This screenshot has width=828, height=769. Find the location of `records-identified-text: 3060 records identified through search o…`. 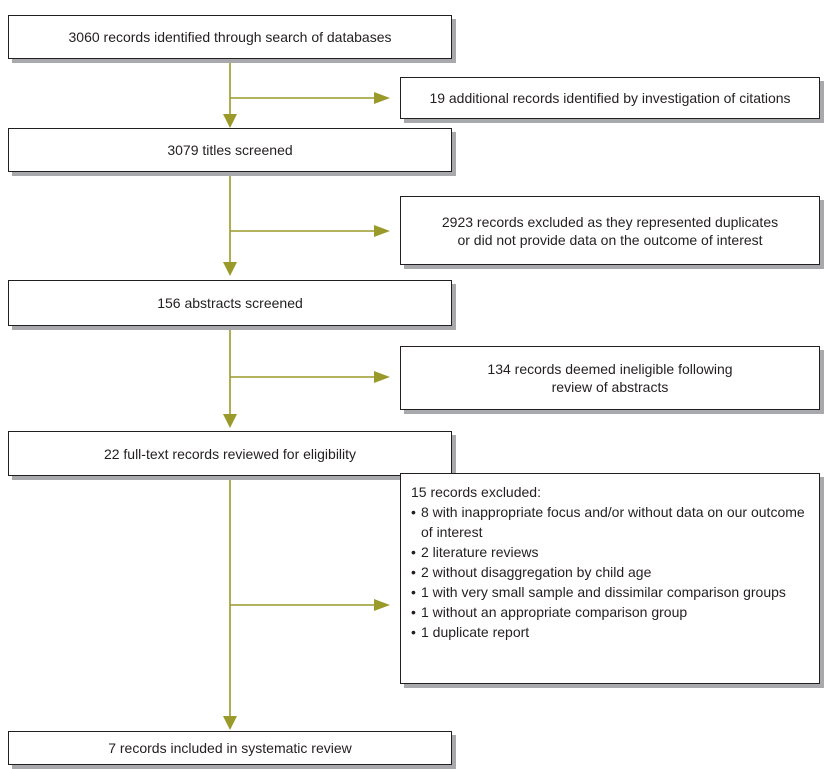

records-identified-text: 3060 records identified through search o… is located at coordinates (230, 37).